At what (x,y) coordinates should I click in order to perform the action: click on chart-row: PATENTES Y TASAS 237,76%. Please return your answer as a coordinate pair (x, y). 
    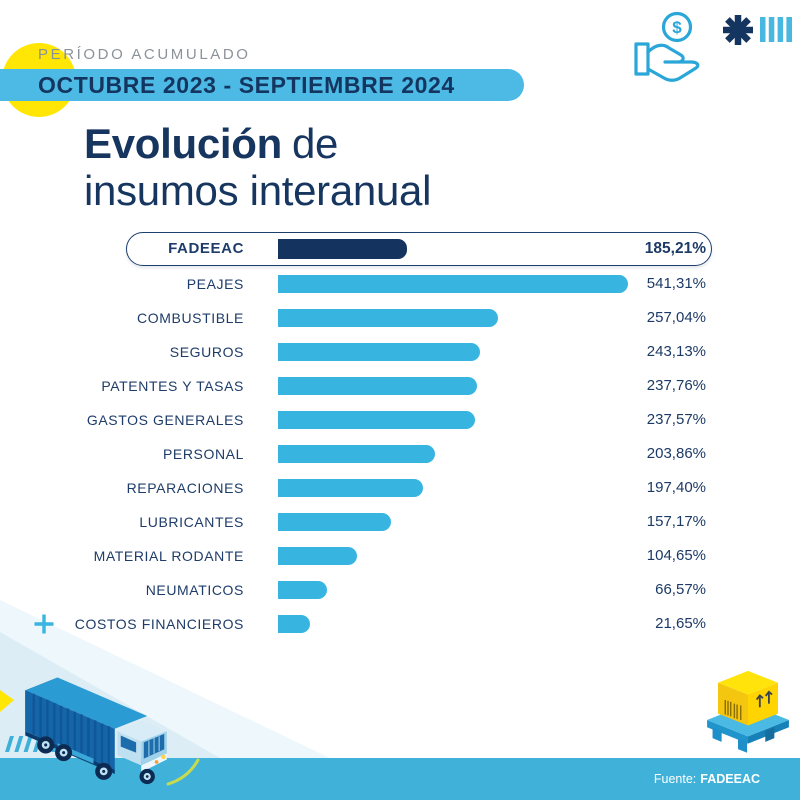
    Looking at the image, I should click on (400, 386).